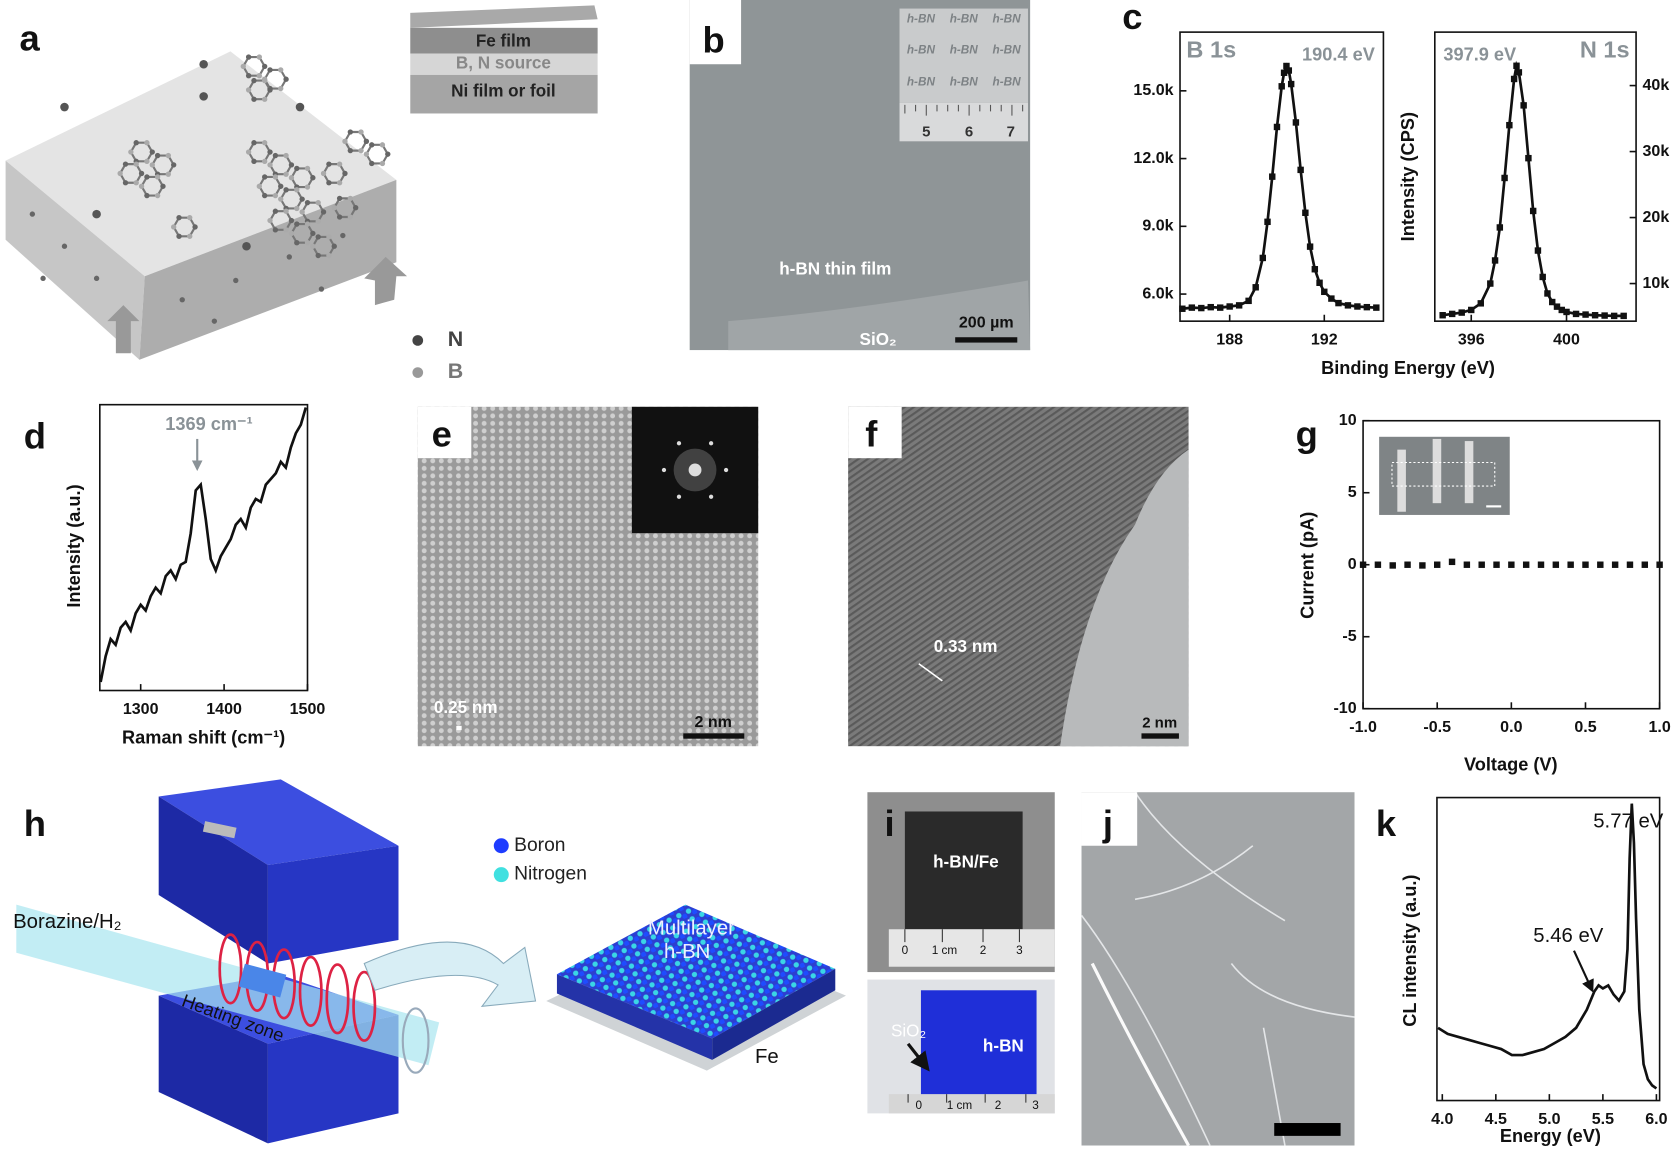 The image size is (1677, 1153). I want to click on annotation: 397.9 eV, so click(1479, 54).